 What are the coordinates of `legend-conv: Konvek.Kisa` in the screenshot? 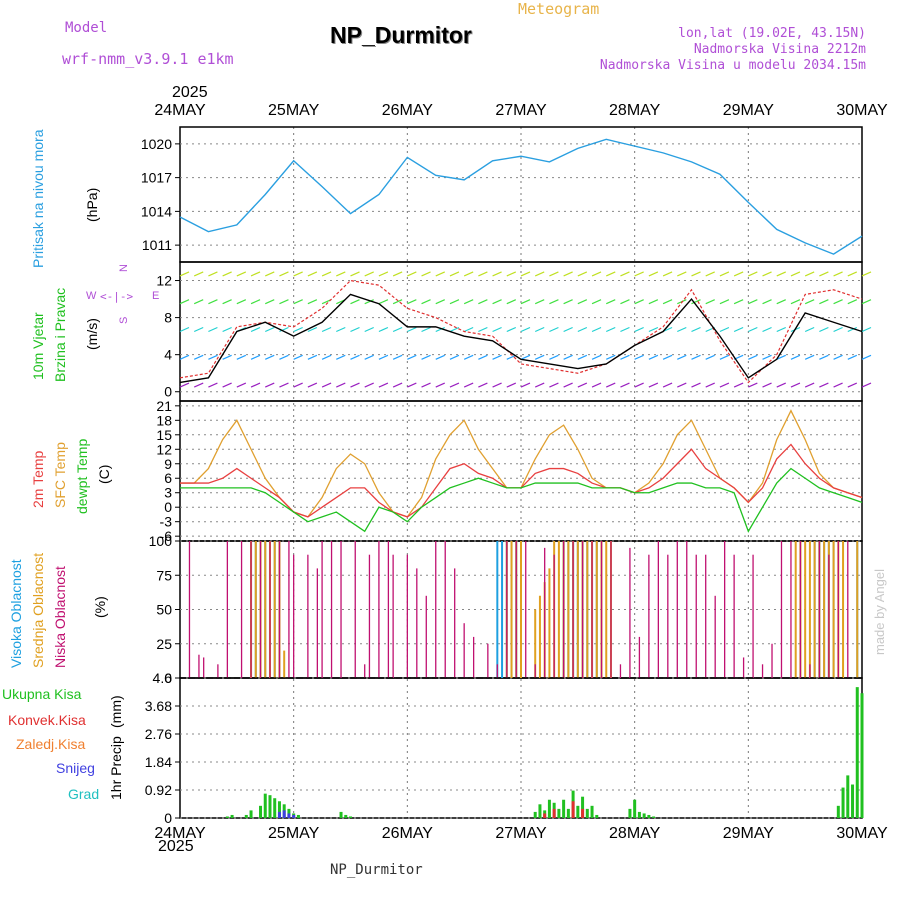 It's located at (47, 720).